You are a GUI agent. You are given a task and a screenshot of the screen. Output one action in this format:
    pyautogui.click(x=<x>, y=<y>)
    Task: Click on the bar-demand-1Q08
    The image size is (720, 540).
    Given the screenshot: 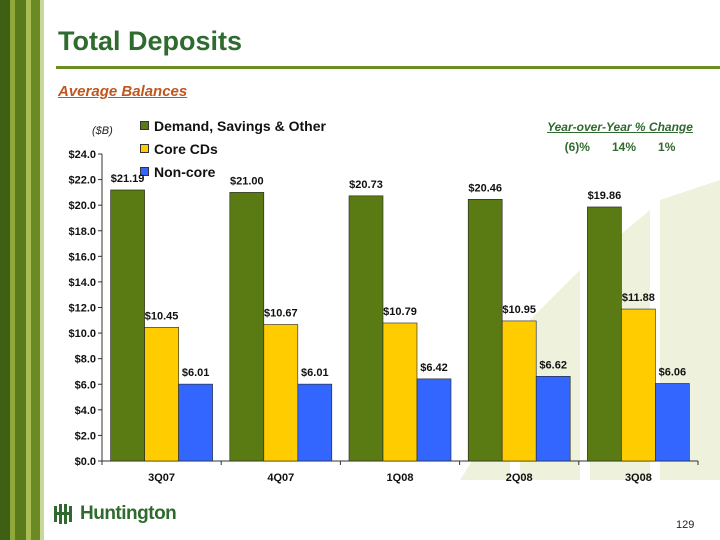 What is the action you would take?
    pyautogui.click(x=366, y=328)
    